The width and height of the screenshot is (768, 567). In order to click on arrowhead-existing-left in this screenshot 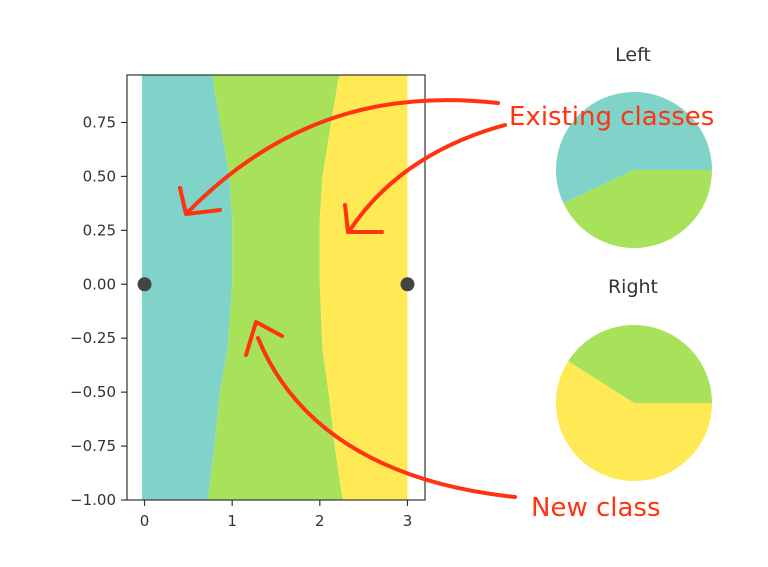, I will do `click(200, 201)`.